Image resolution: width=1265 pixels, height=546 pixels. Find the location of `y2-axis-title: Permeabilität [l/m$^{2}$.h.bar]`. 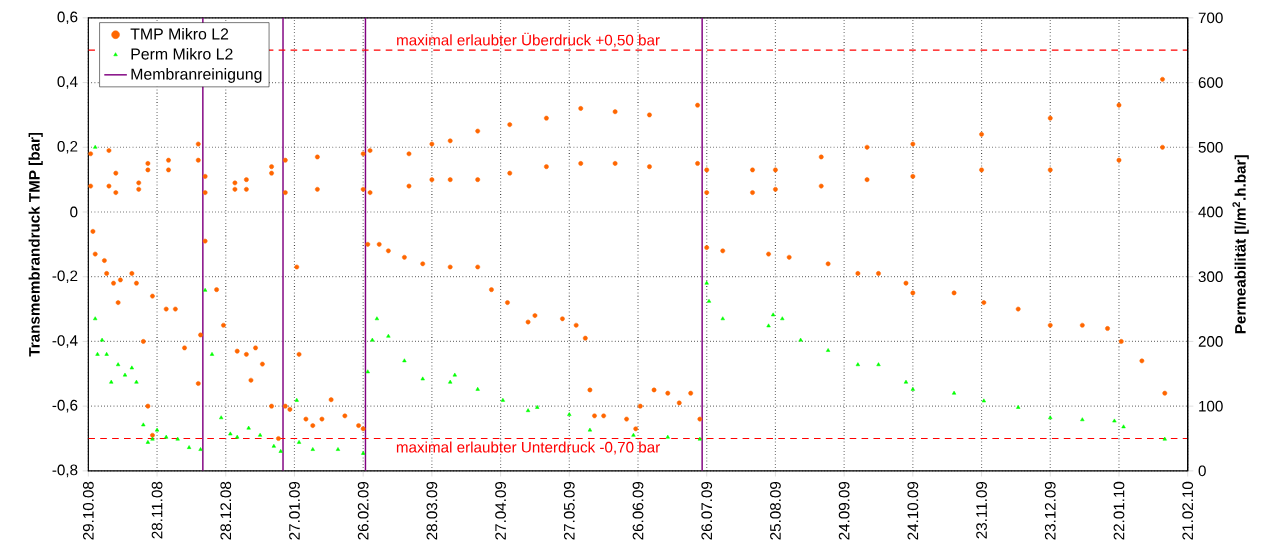

y2-axis-title: Permeabilität [l/m$^{2}$.h.bar] is located at coordinates (1240, 244).